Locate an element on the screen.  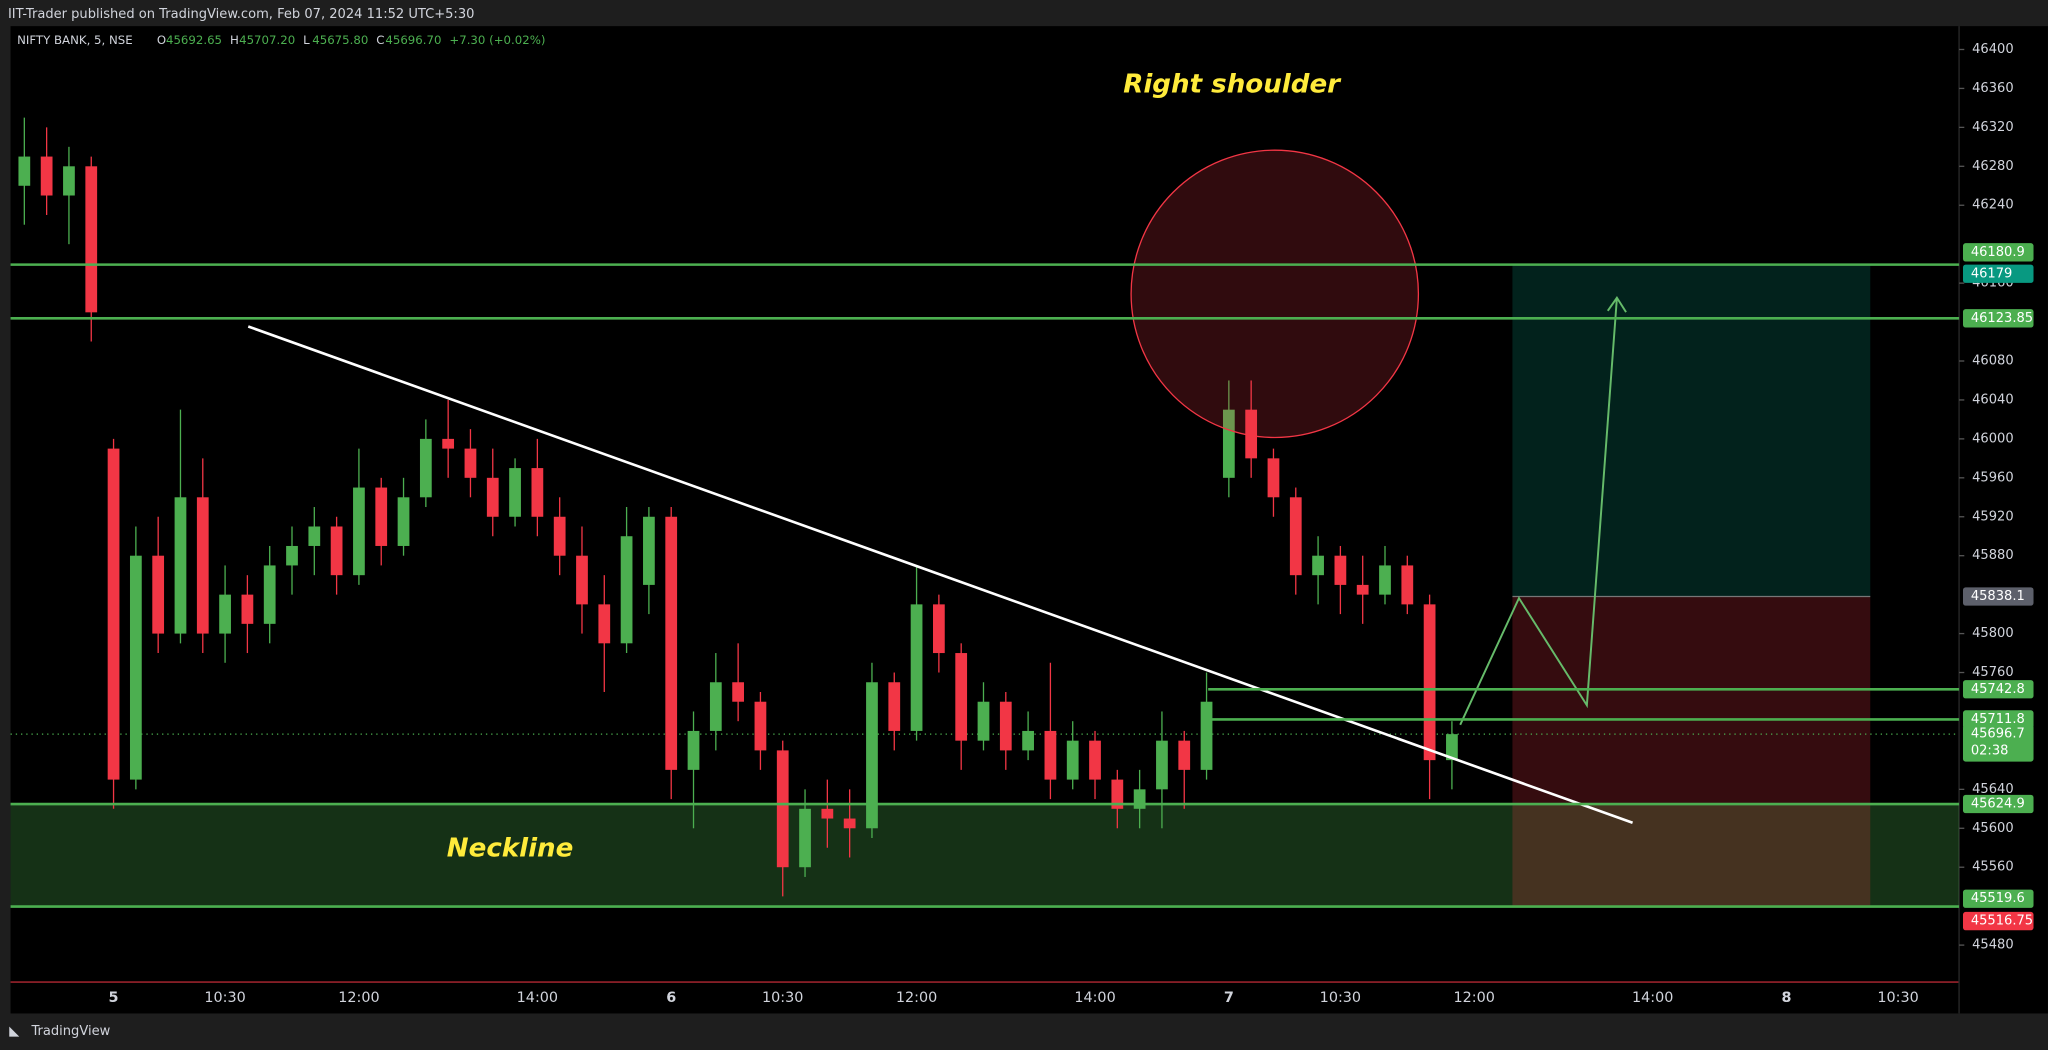
y-tick-label: 46240 is located at coordinates (1993, 205).